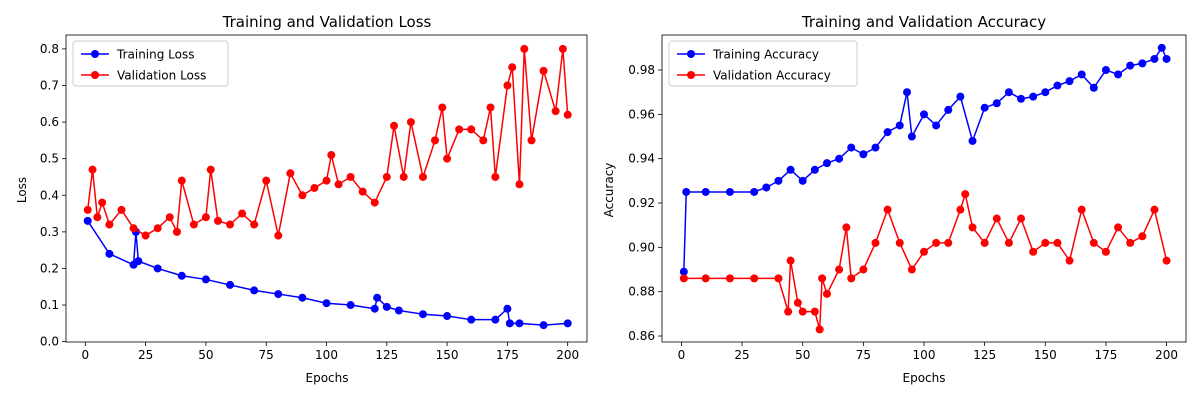 This screenshot has width=1200, height=400. I want to click on accuracy-y-tick-label: 0.86, so click(641, 336).